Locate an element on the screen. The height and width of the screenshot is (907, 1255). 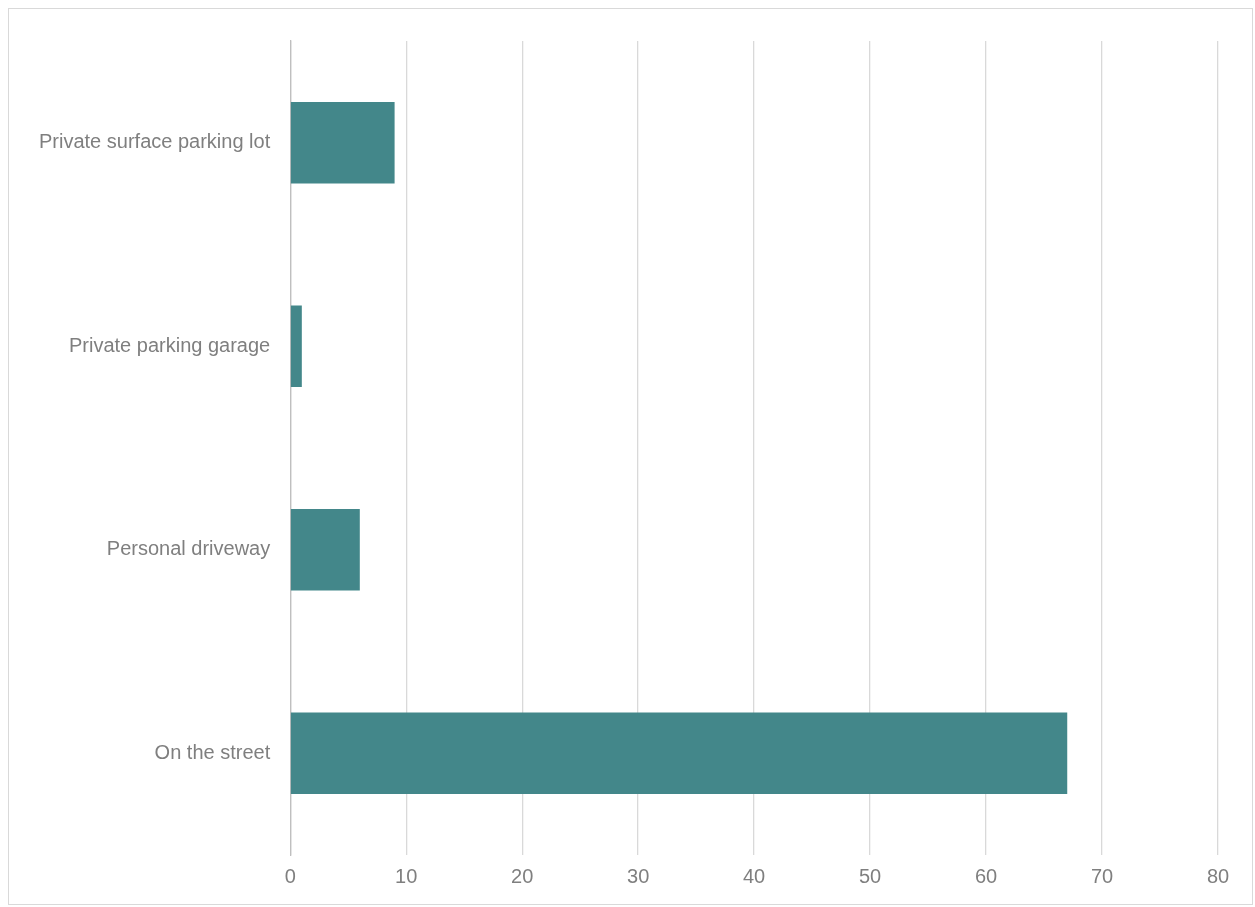
x-tick-label: 10 is located at coordinates (406, 875).